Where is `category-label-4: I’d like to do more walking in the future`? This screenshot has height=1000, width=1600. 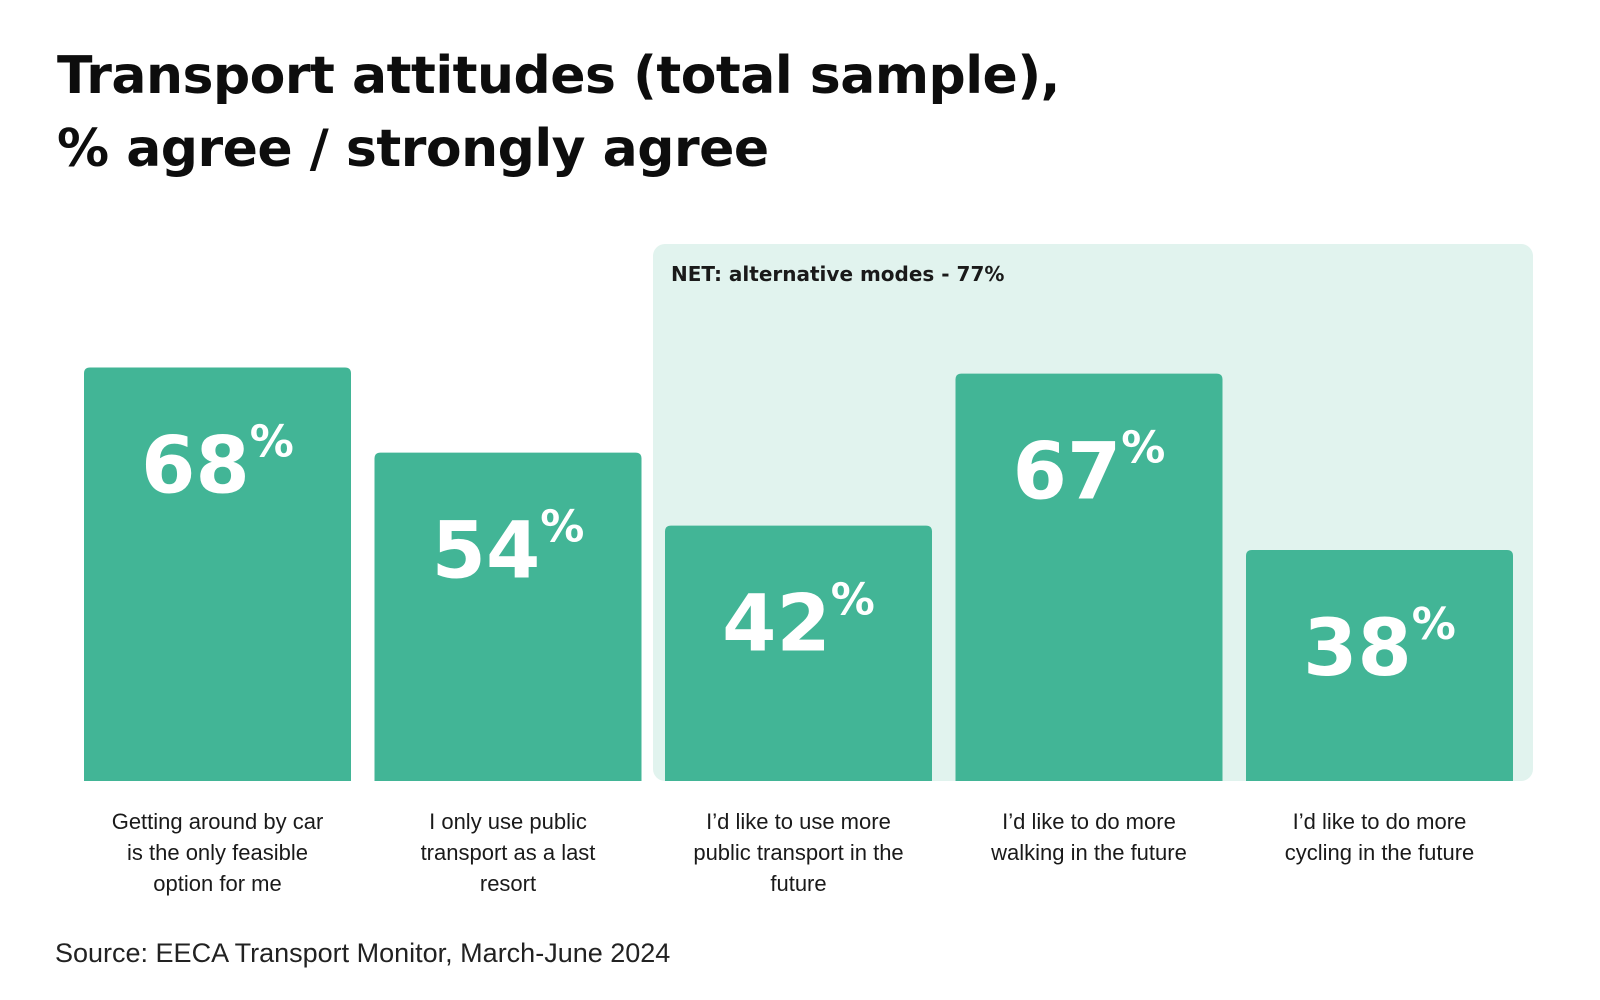 category-label-4: I’d like to do more walking in the future is located at coordinates (1088, 837).